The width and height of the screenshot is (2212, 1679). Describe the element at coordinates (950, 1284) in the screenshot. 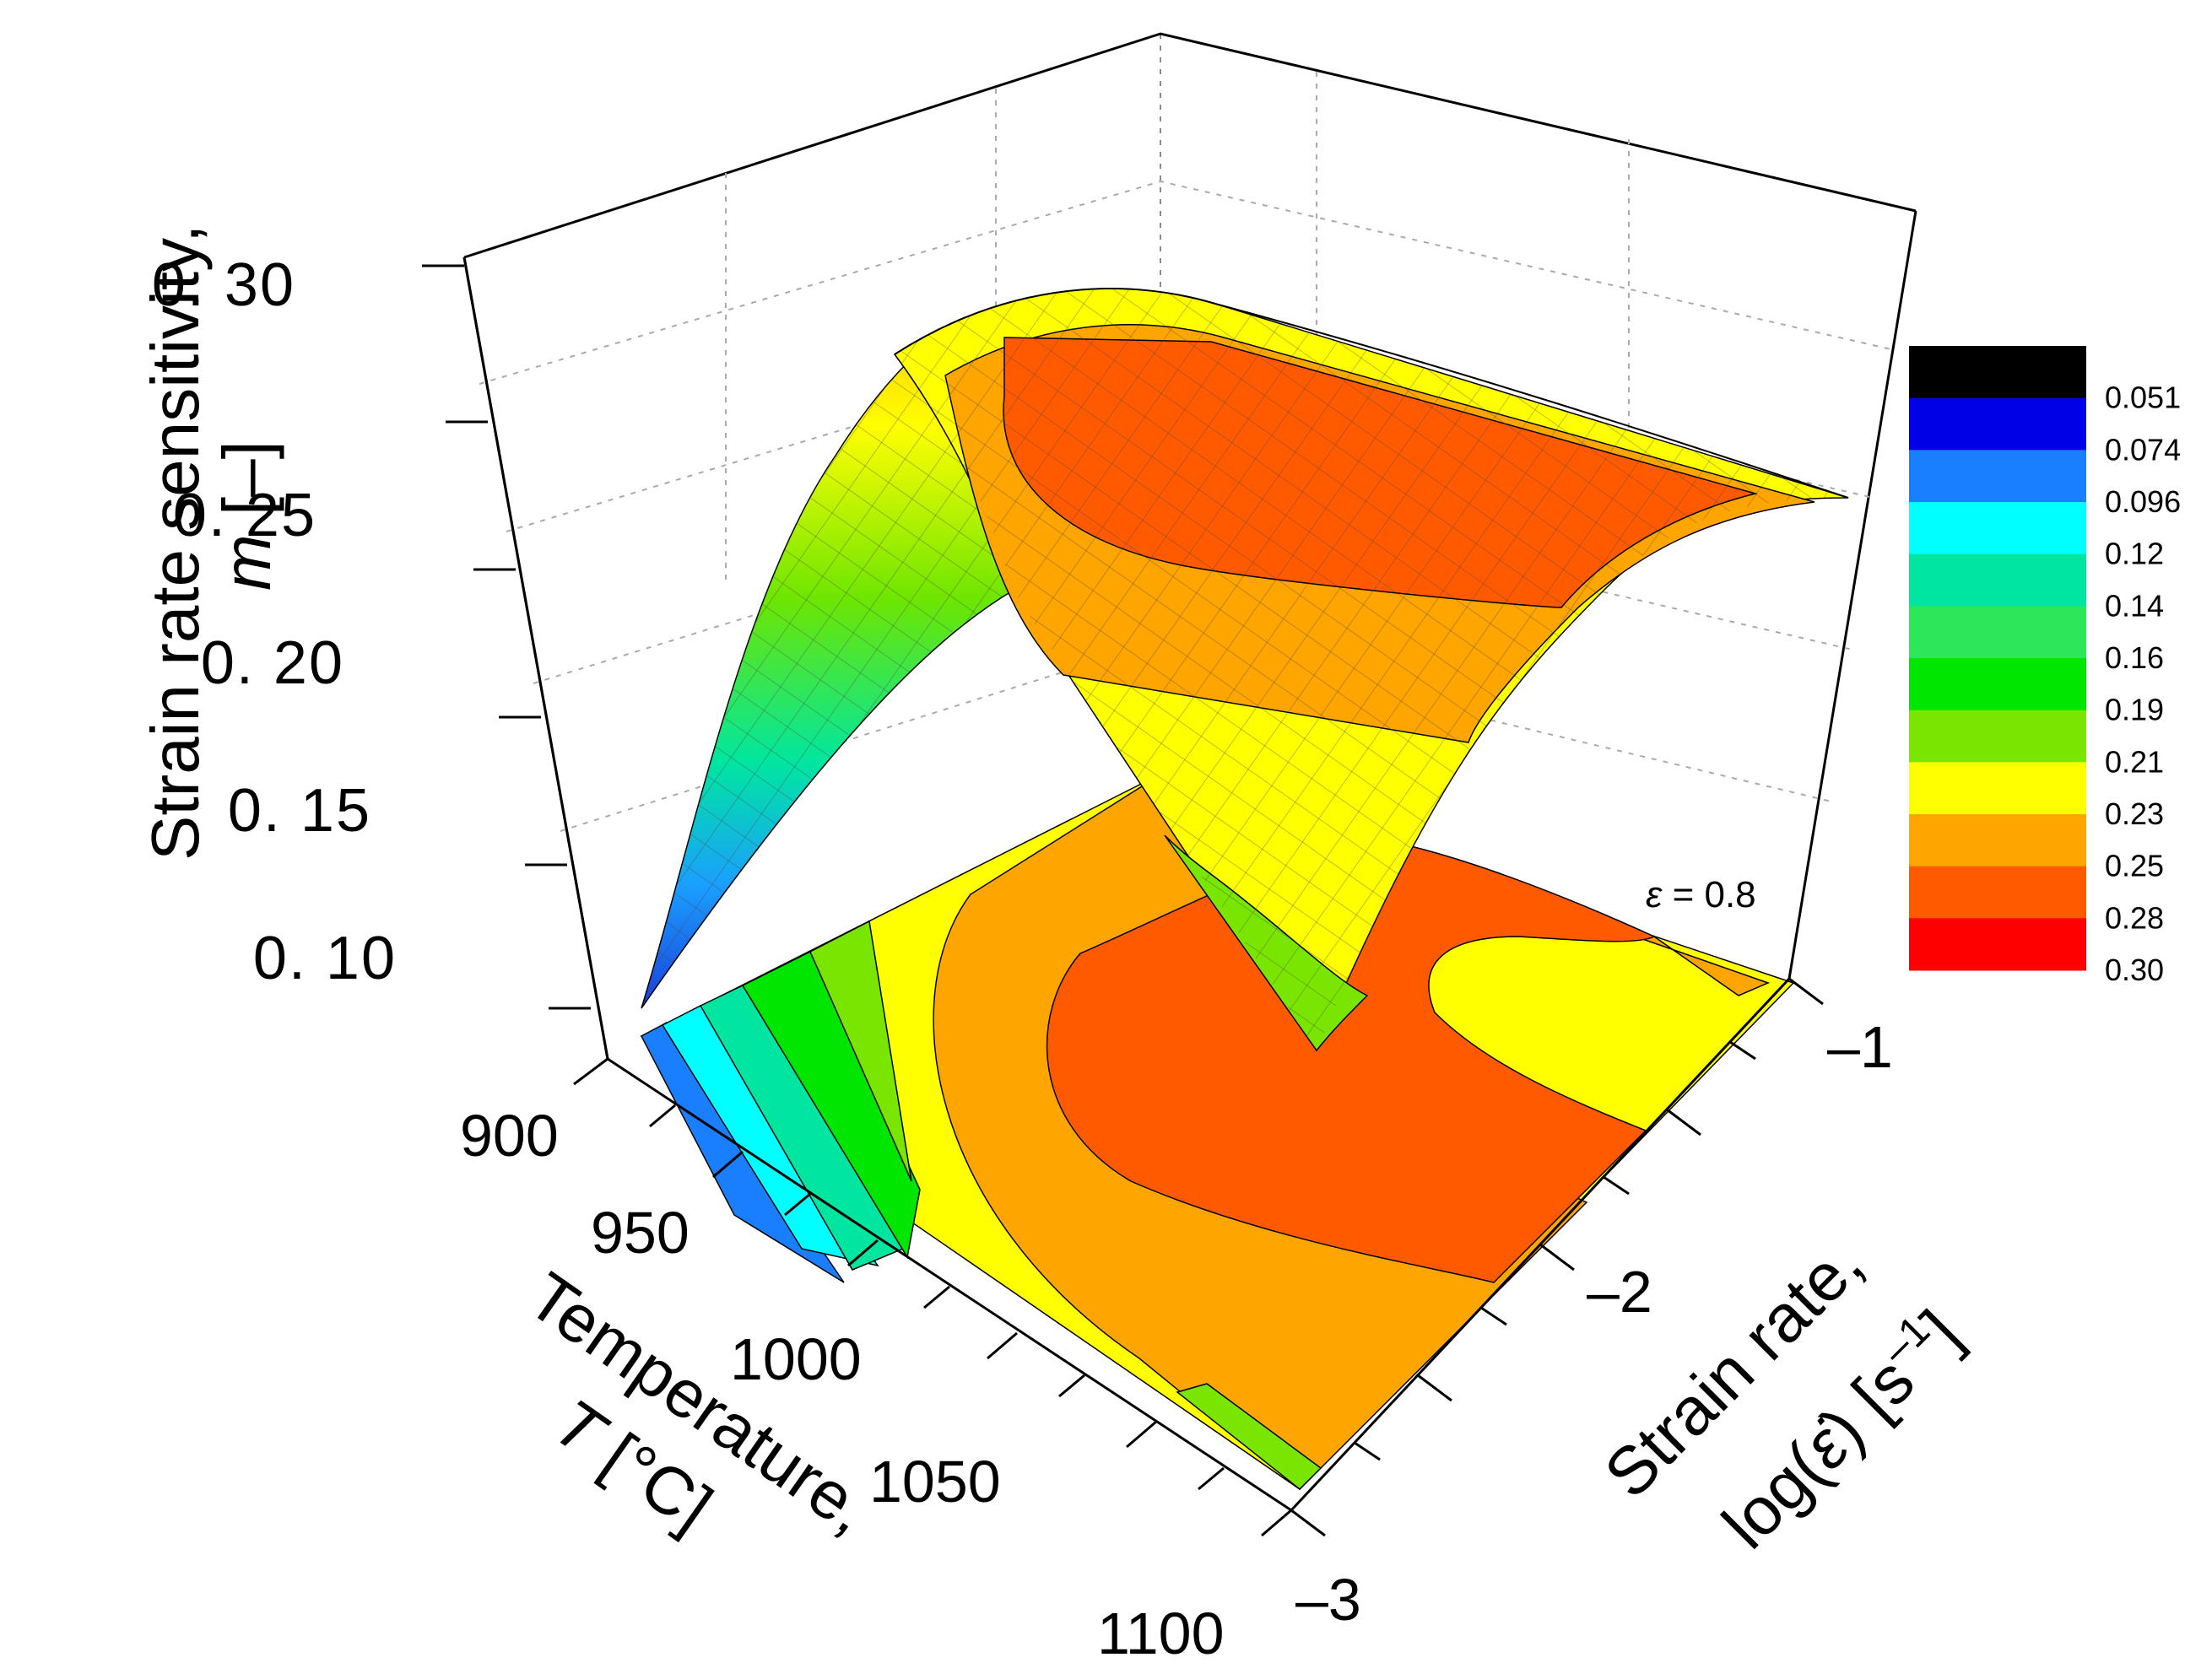

I see `temperature-axis-line` at that location.